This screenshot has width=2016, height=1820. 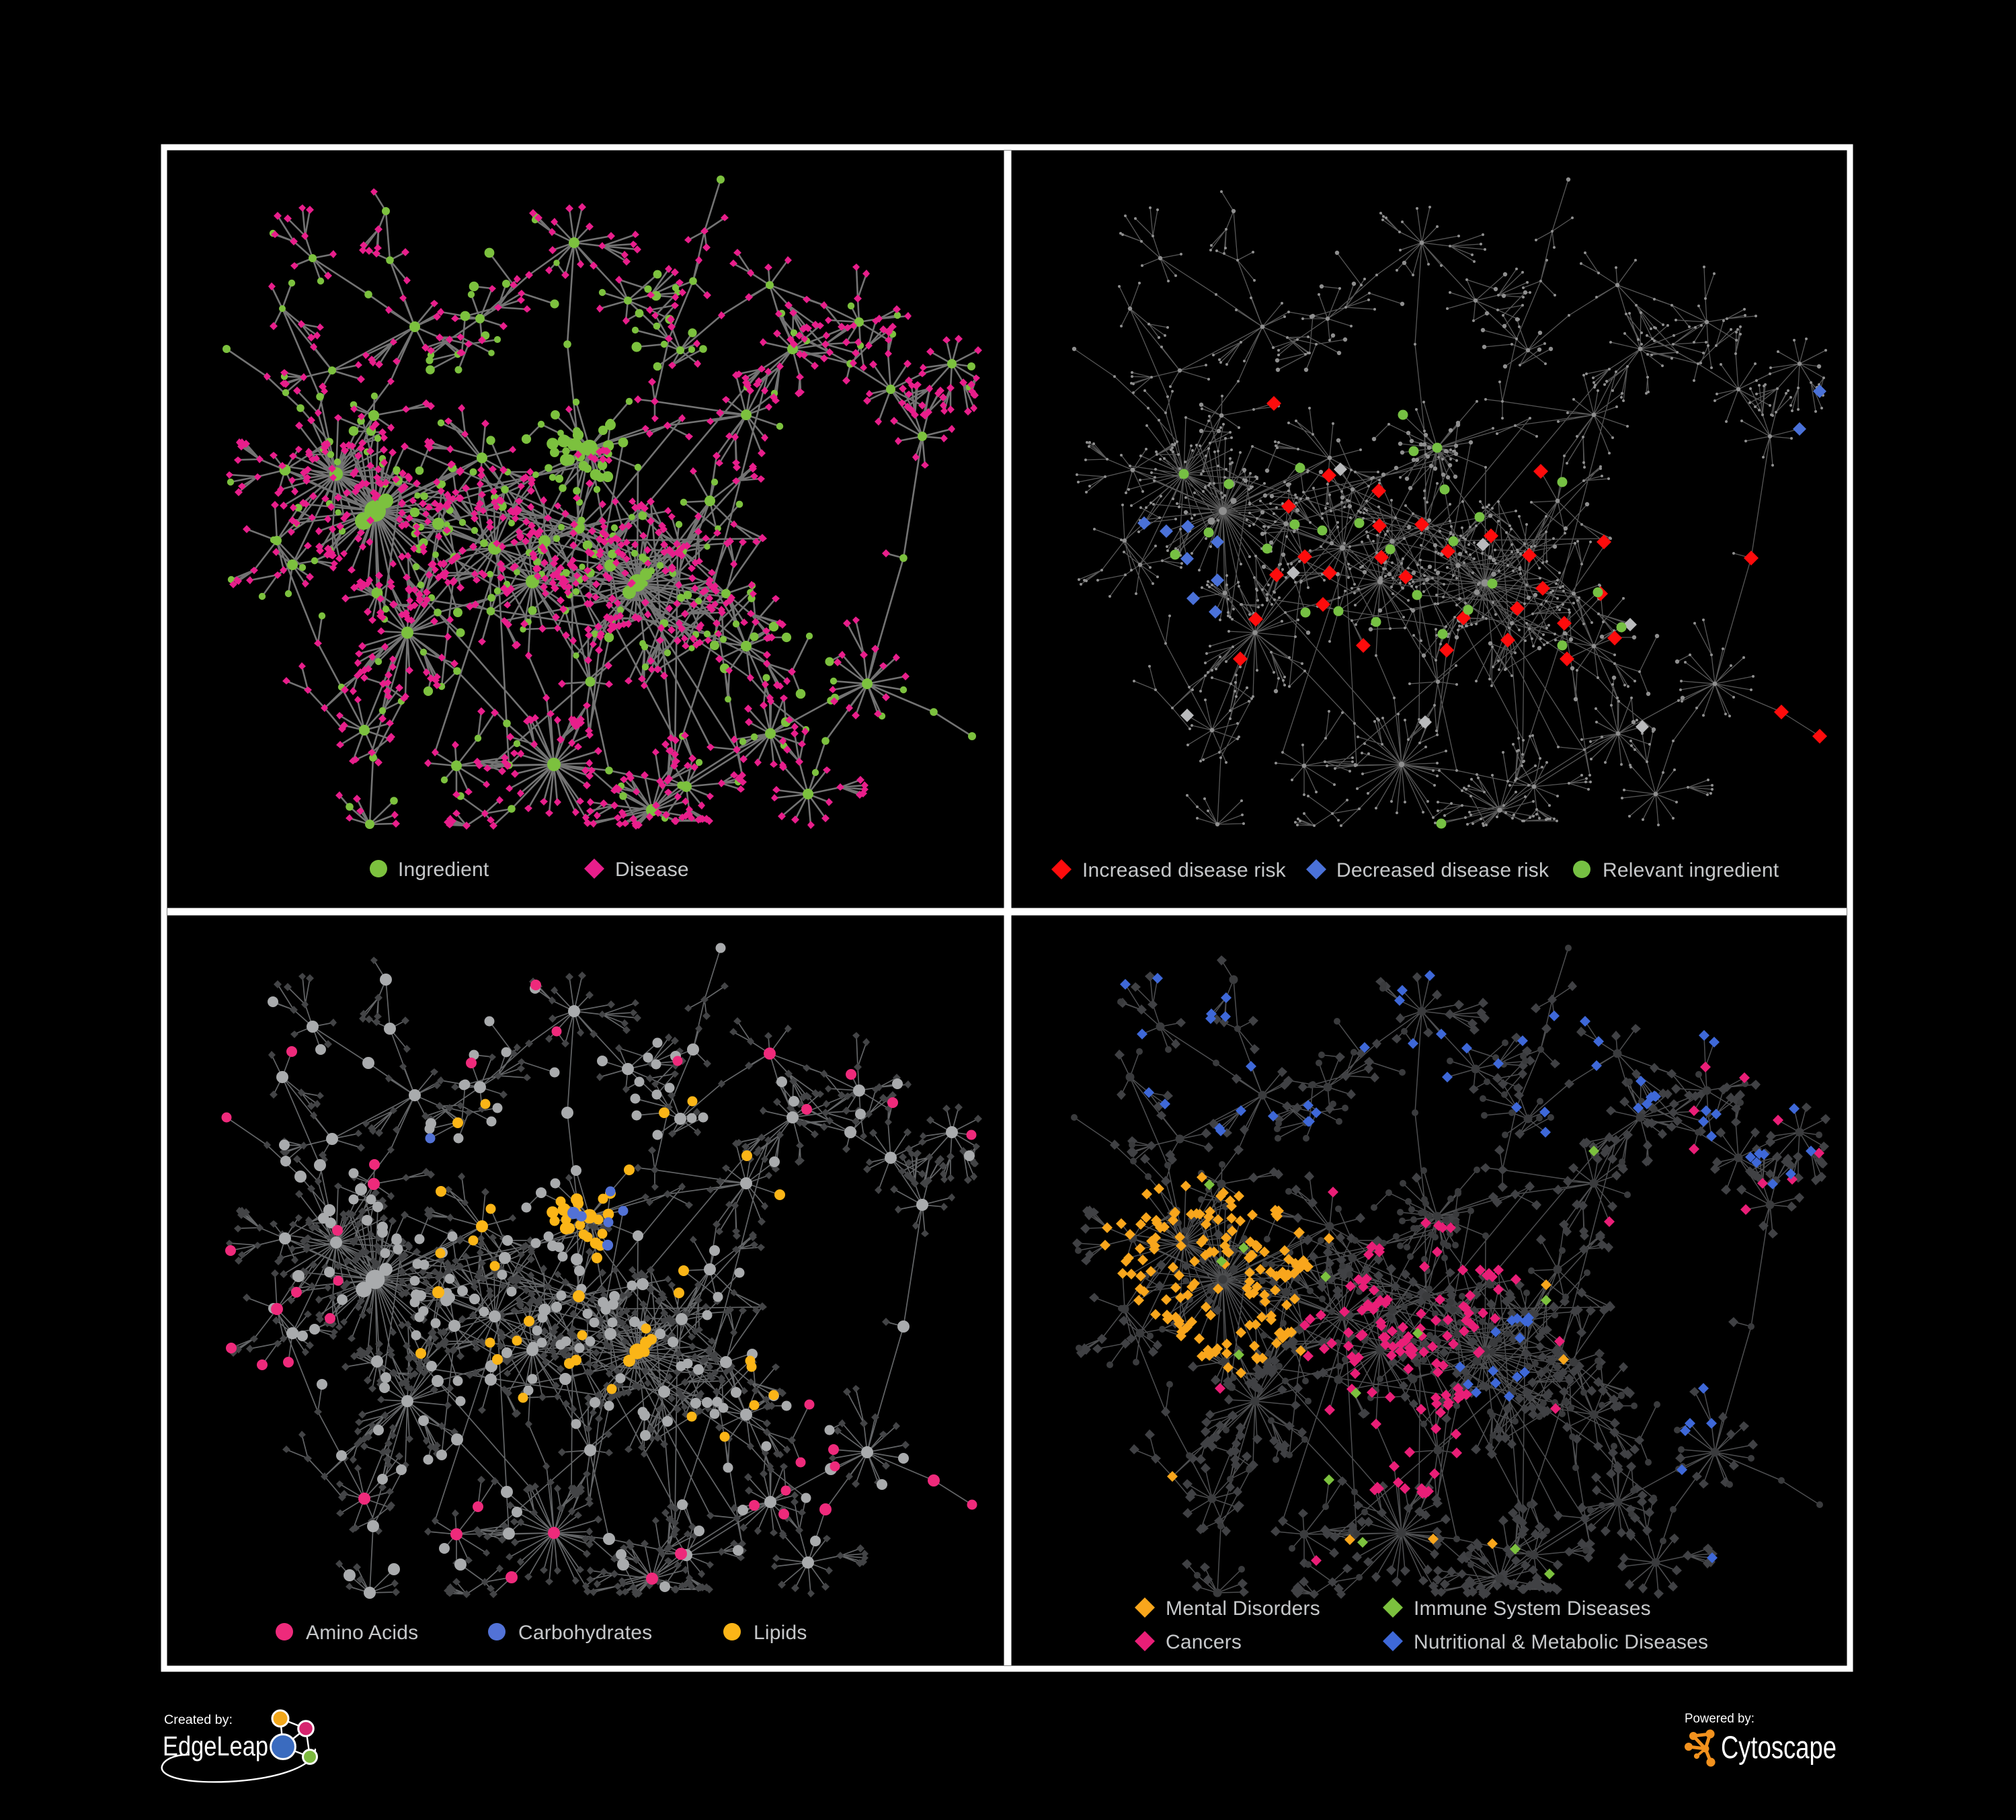 I want to click on svg-text: Mental Disorders, so click(x=1243, y=1608).